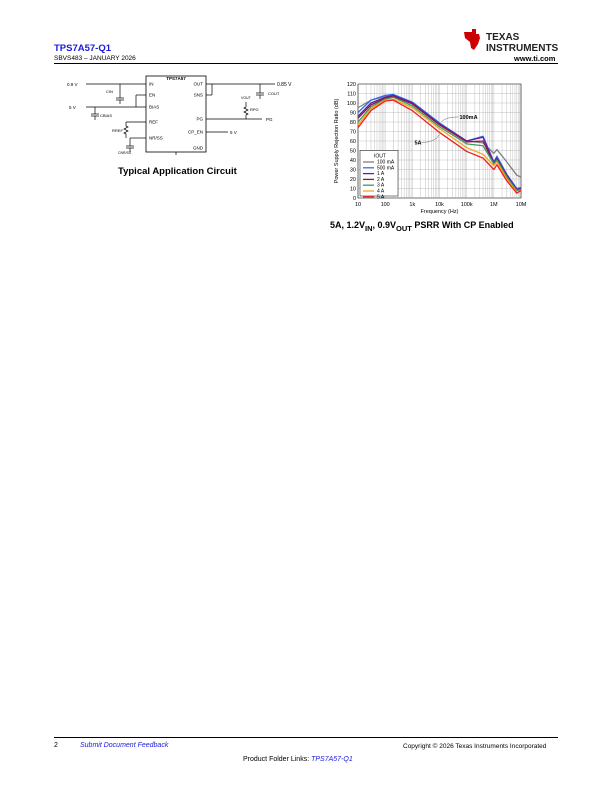  I want to click on pin-label-right: CP_EN, so click(195, 132).